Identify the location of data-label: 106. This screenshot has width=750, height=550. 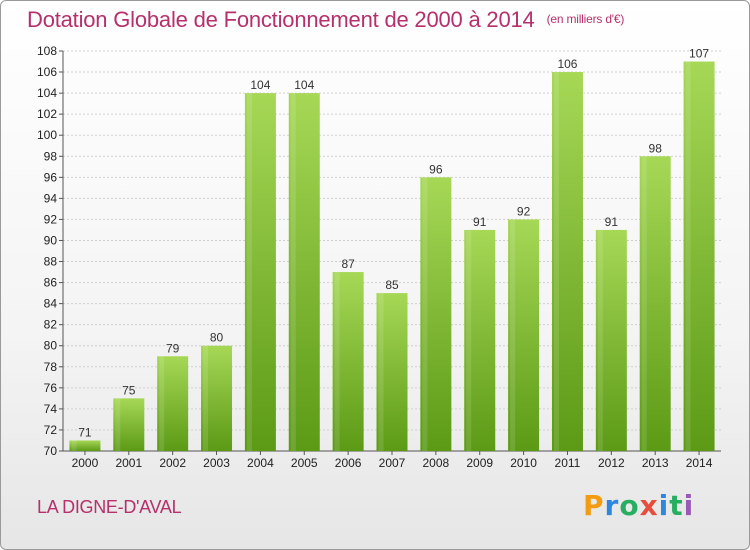
(567, 64).